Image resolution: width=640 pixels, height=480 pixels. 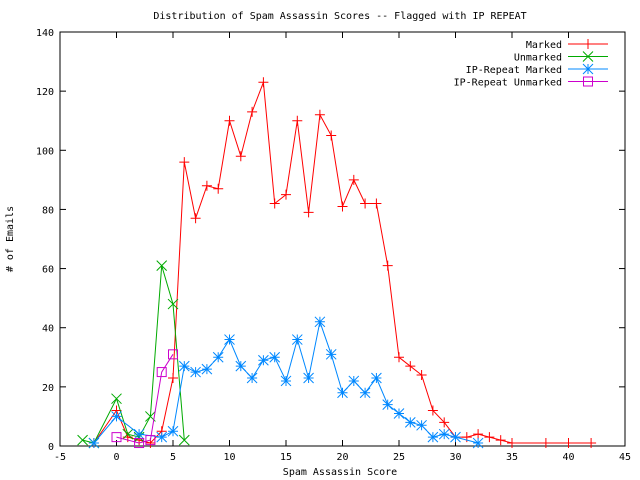 I want to click on y-tick-label: 120, so click(x=45, y=92).